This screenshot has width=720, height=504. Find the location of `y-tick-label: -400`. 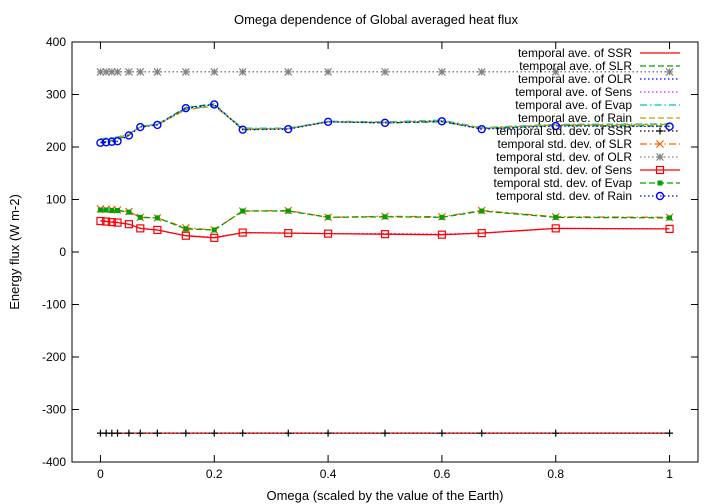

y-tick-label: -400 is located at coordinates (54, 462).